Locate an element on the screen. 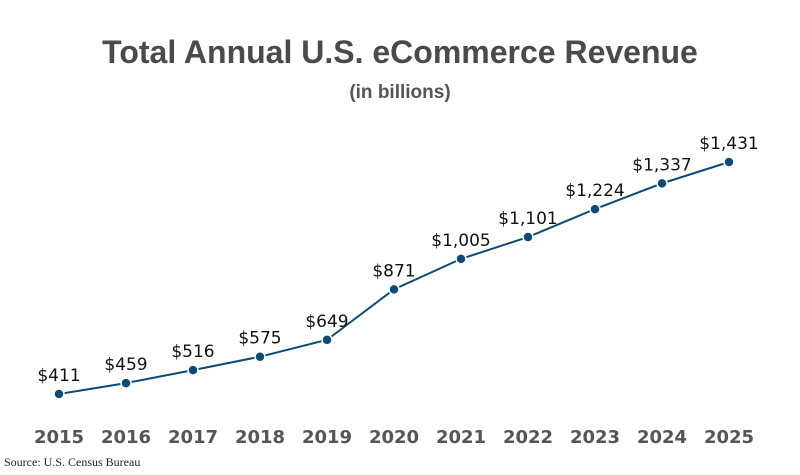 The image size is (800, 475). x-tick-label: 2019 is located at coordinates (327, 437).